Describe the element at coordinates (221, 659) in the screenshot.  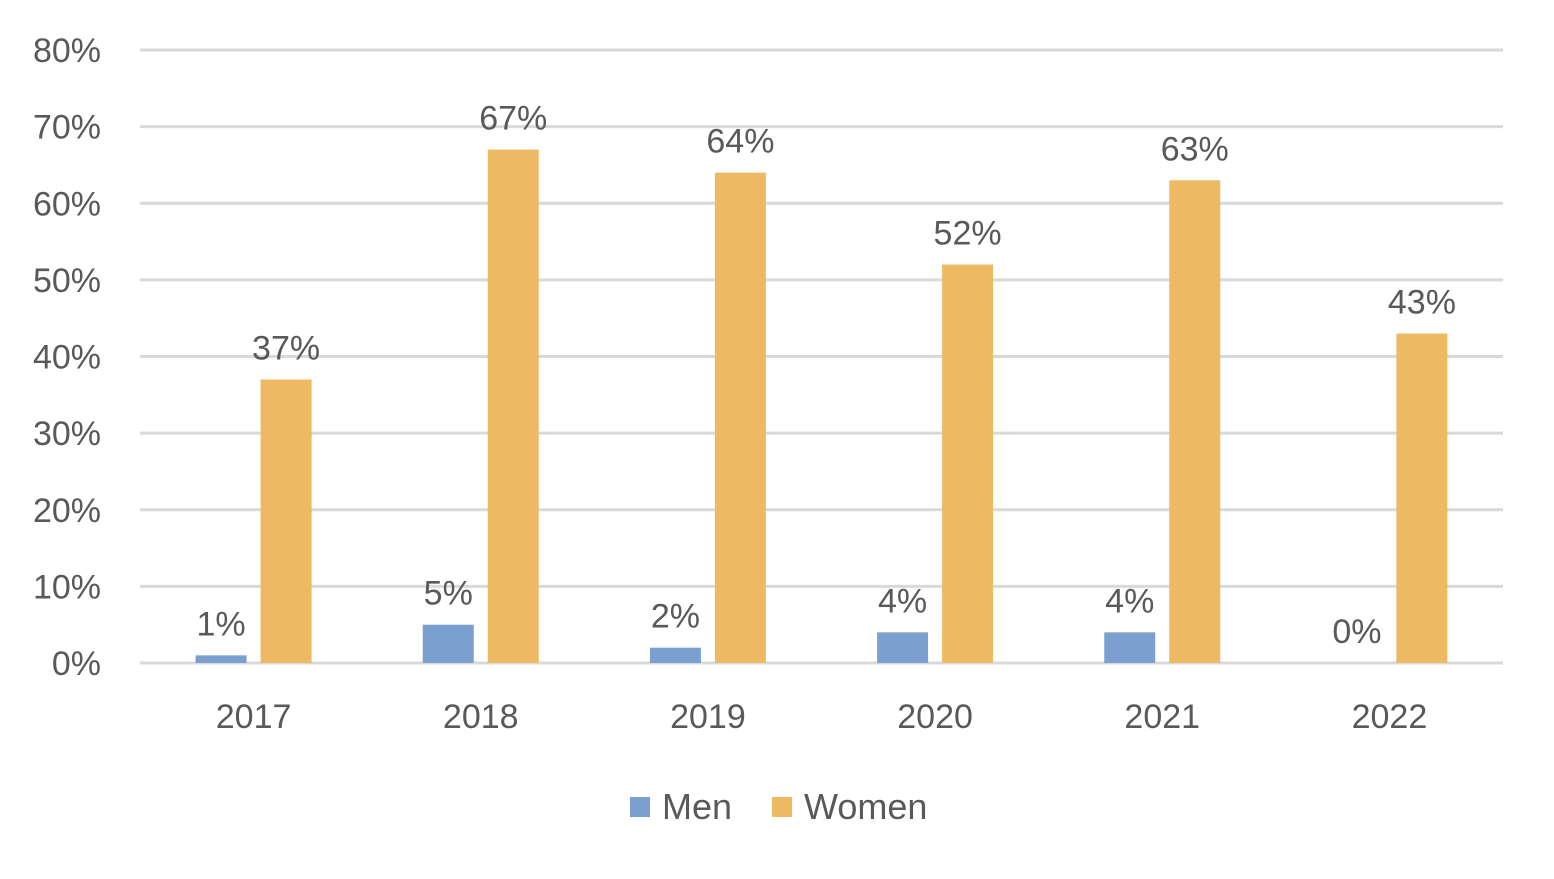
I see `bar-men-2017` at that location.